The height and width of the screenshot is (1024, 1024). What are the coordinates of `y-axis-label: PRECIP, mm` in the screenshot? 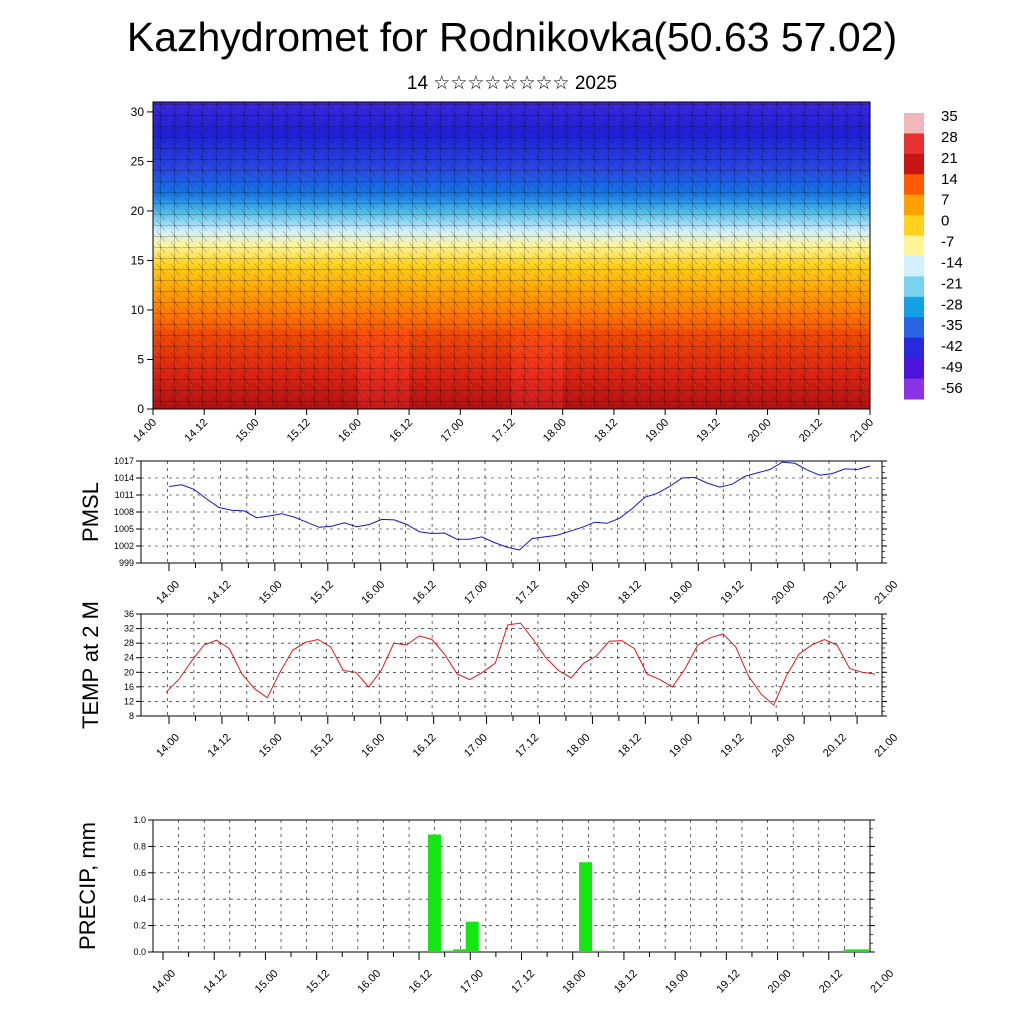 It's located at (87, 886).